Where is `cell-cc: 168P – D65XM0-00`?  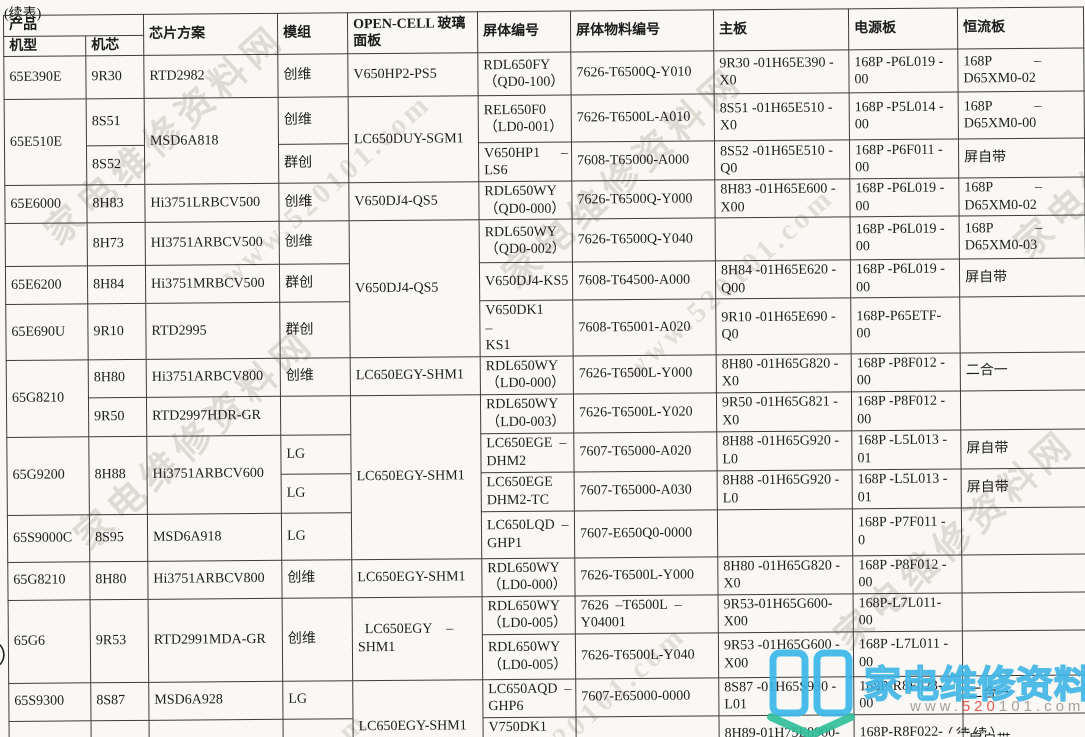 cell-cc: 168P – D65XM0-00 is located at coordinates (1021, 114).